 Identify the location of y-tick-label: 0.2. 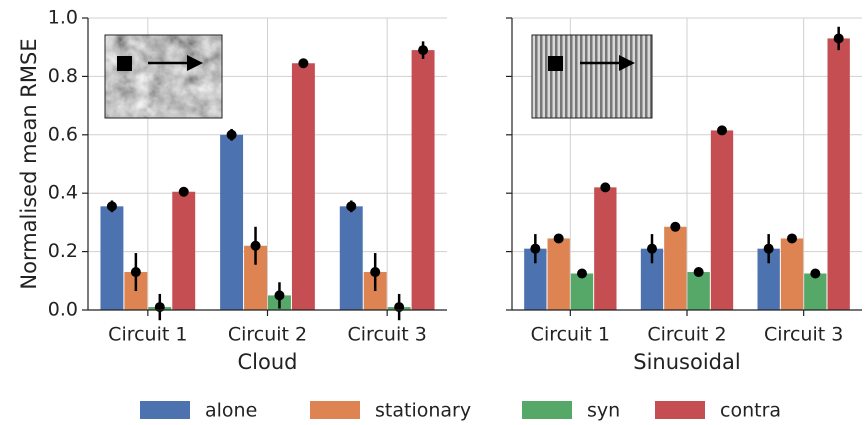
(63, 251).